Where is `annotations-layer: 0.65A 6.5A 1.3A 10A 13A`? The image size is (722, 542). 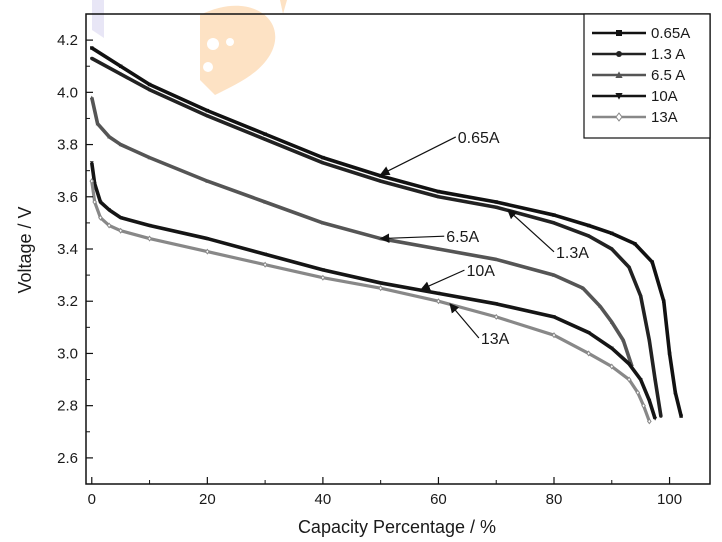 annotations-layer: 0.65A 6.5A 1.3A 10A 13A is located at coordinates (484, 239).